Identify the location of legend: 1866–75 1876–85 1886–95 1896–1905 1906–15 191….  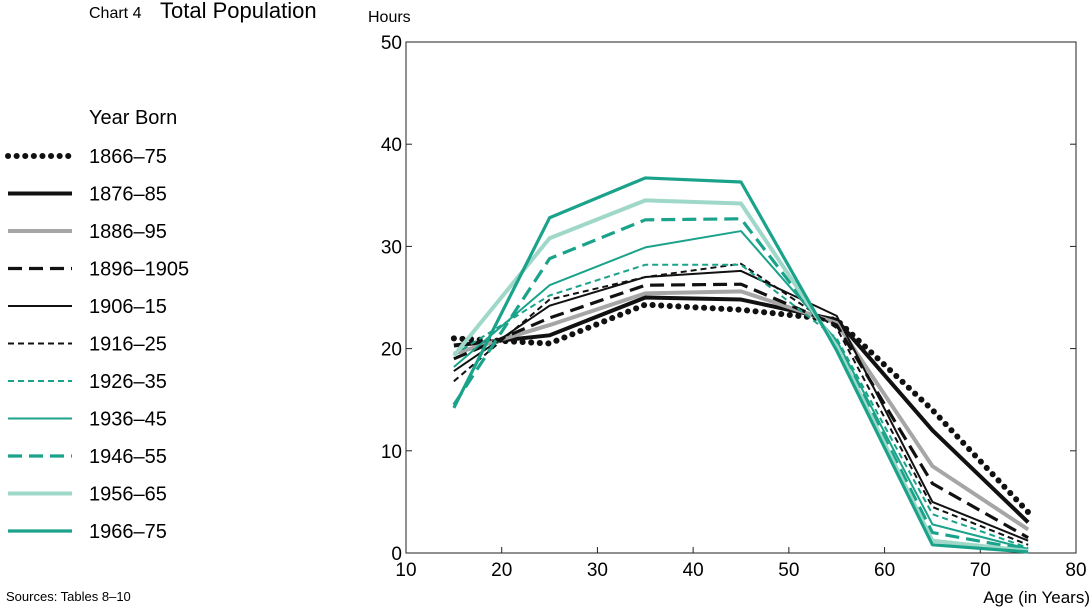
(97, 344).